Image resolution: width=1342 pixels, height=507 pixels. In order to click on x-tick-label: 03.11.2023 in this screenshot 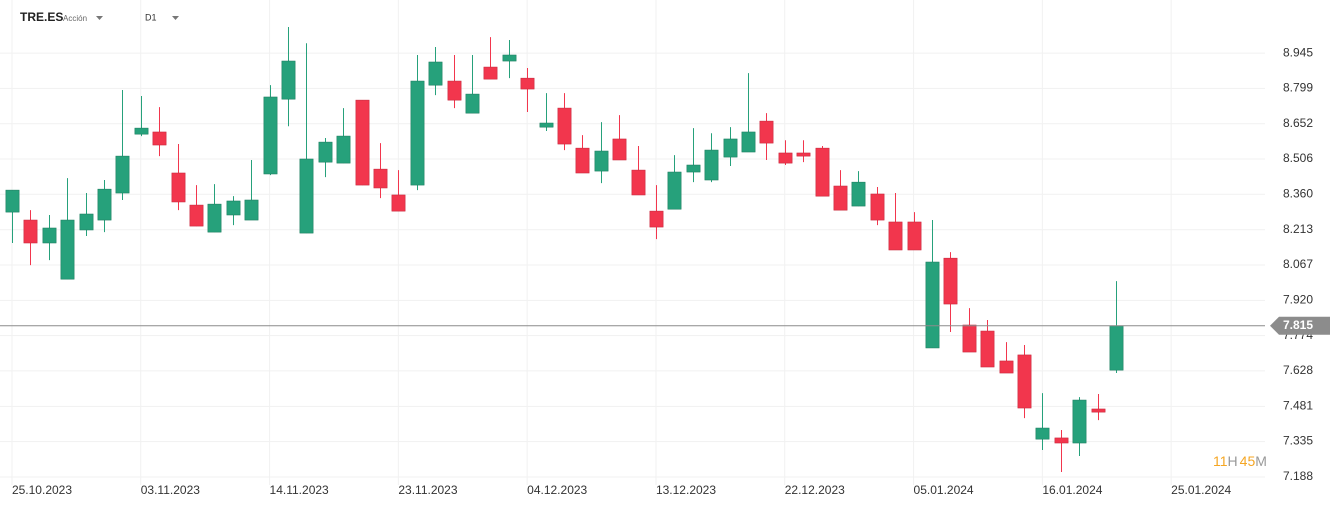, I will do `click(170, 490)`.